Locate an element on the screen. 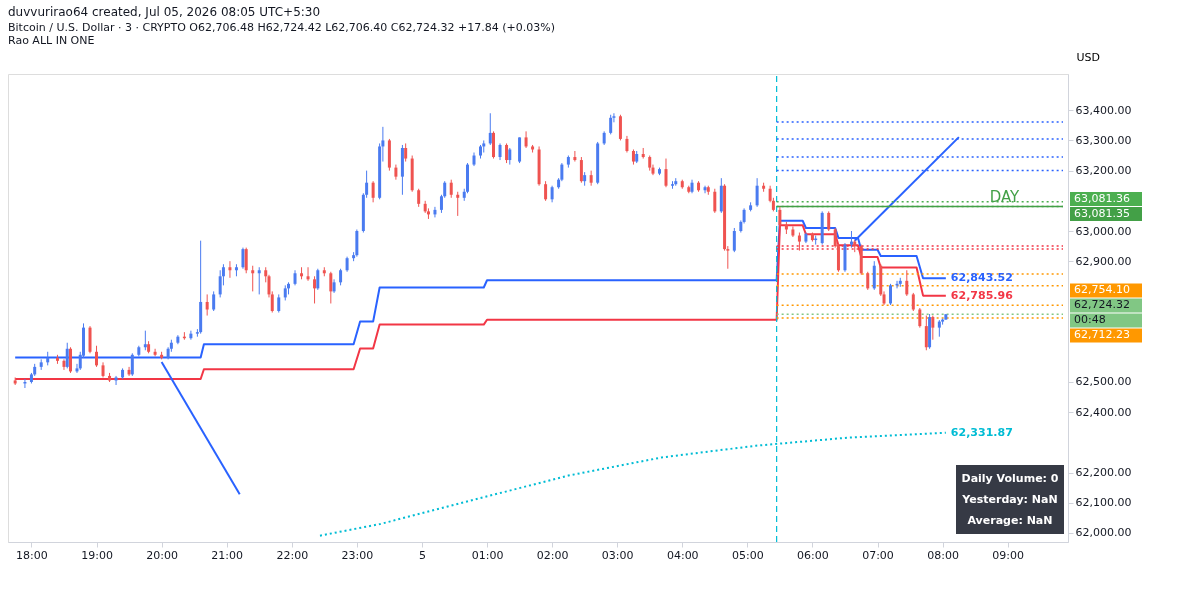 The width and height of the screenshot is (1199, 608). x-tick-label: 05:00 is located at coordinates (748, 555).